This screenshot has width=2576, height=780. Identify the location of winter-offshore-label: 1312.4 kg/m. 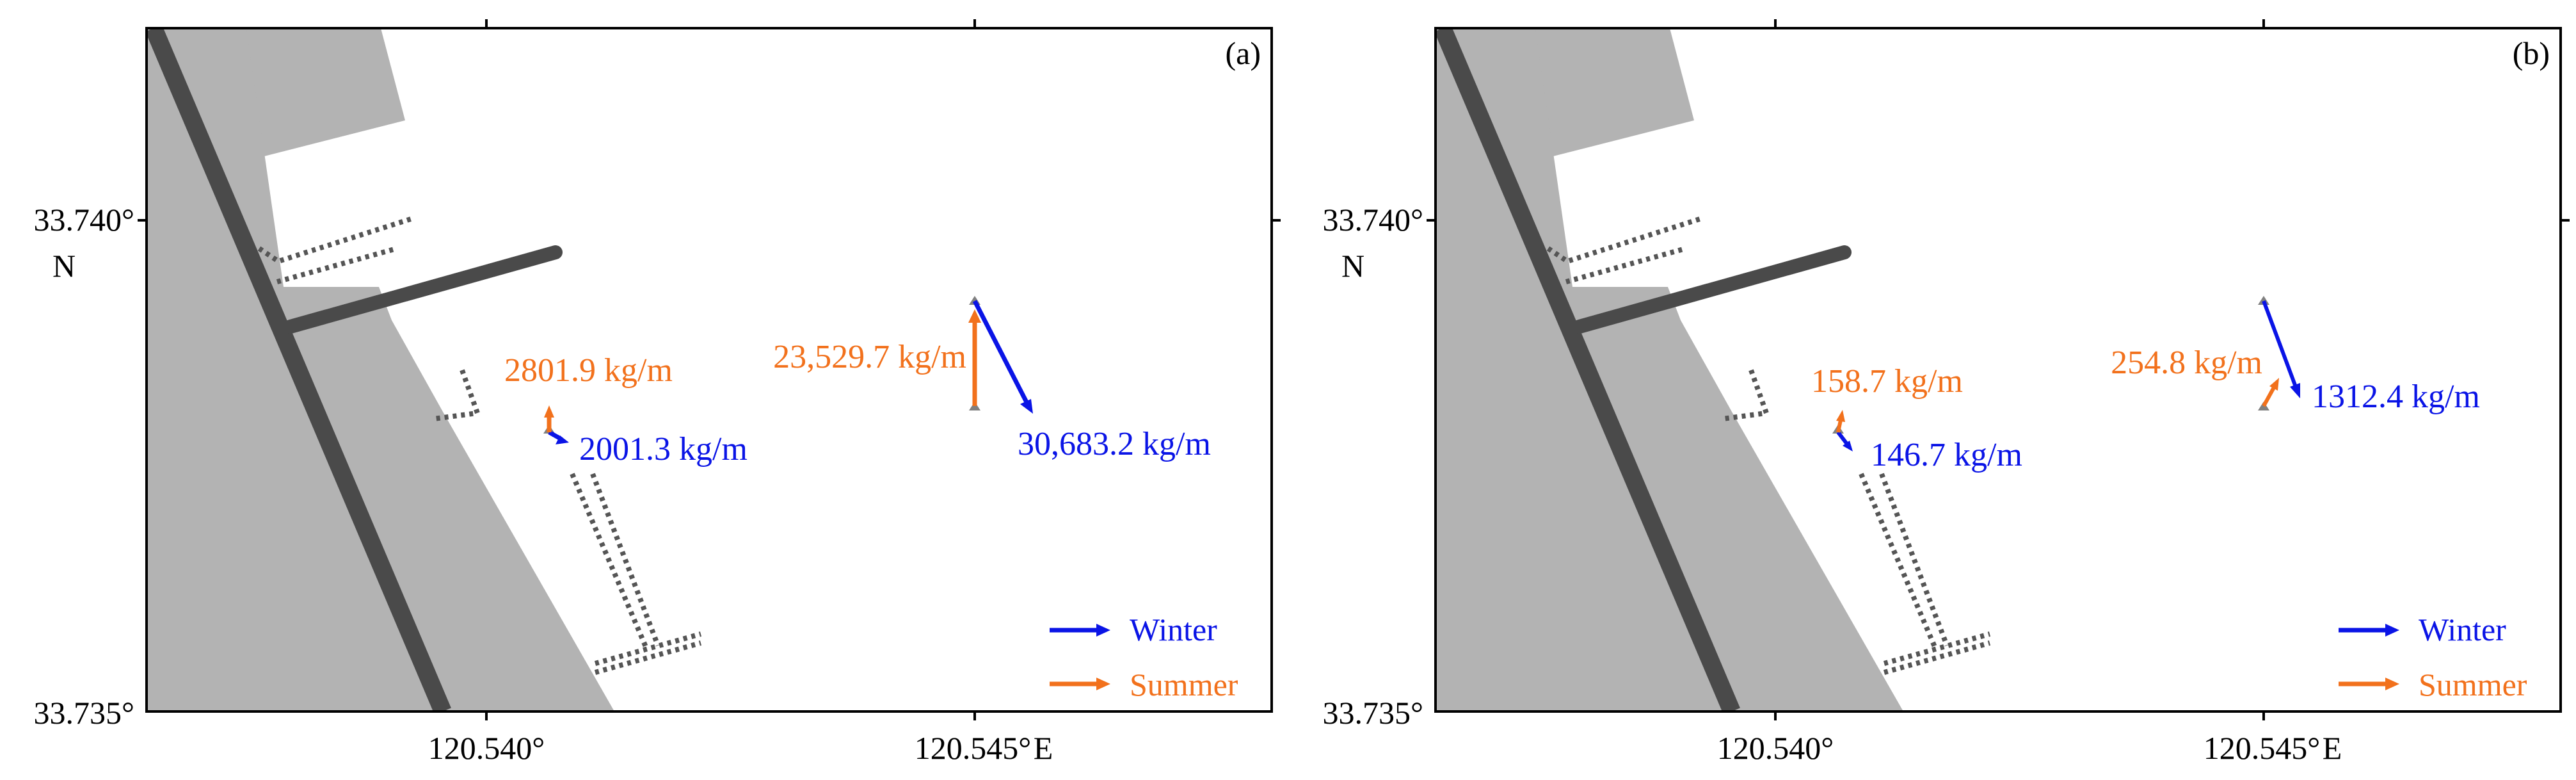
(2396, 396).